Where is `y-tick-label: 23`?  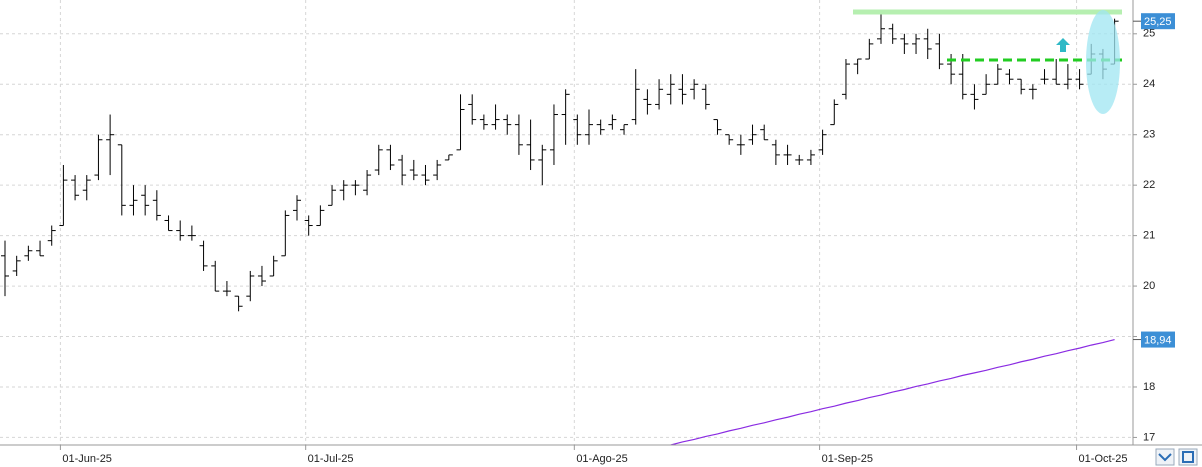
y-tick-label: 23 is located at coordinates (1149, 135).